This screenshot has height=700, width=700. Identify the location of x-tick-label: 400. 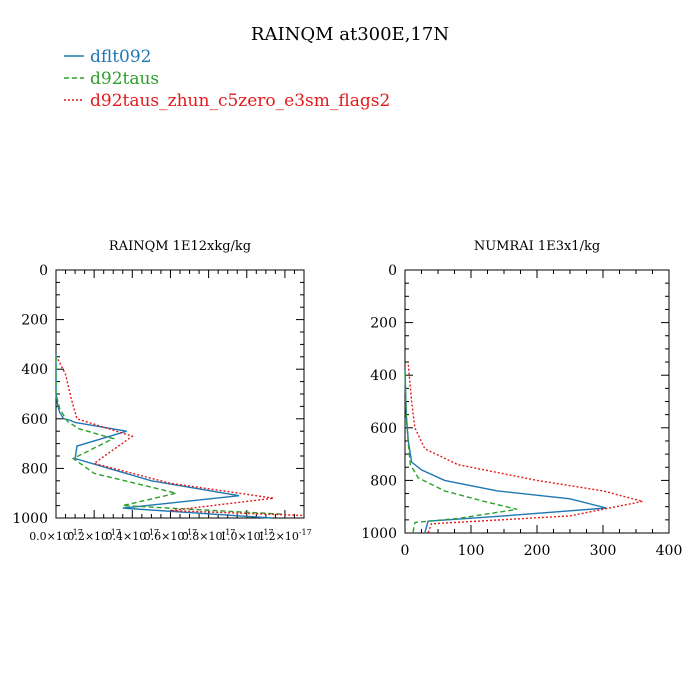
(669, 551).